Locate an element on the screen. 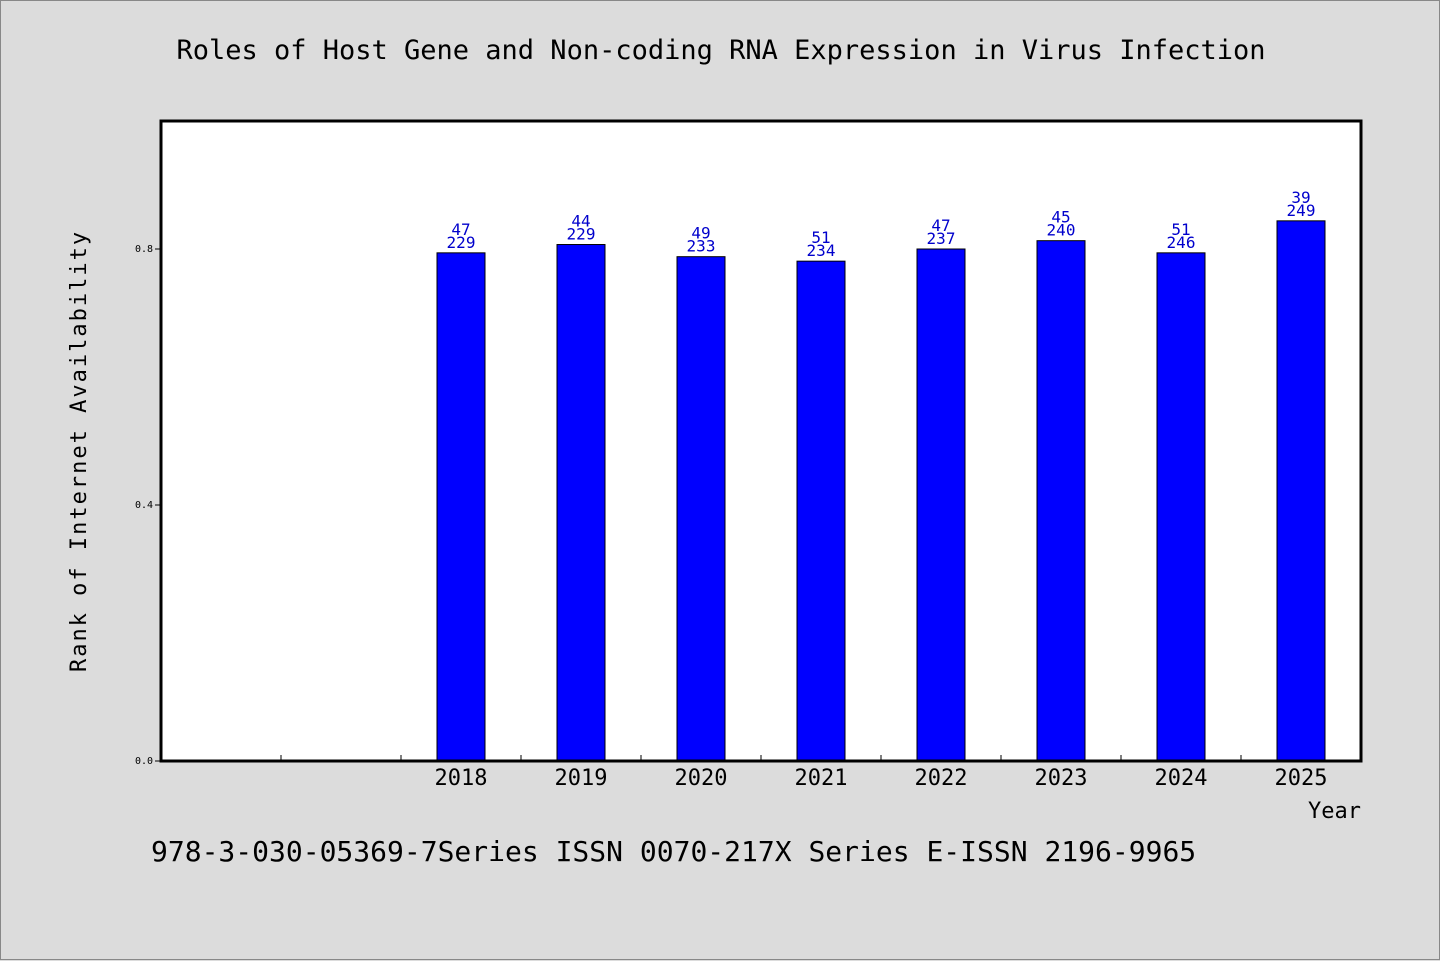 The width and height of the screenshot is (1440, 961). bar-label-bottom: 233 is located at coordinates (701, 246).